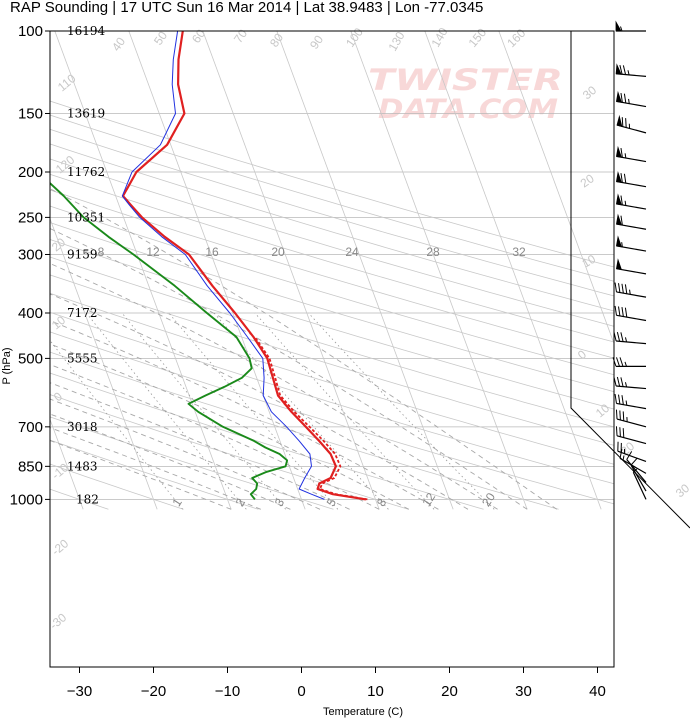 Image resolution: width=690 pixels, height=718 pixels. Describe the element at coordinates (86, 217) in the screenshot. I see `height-label: 10351` at that location.